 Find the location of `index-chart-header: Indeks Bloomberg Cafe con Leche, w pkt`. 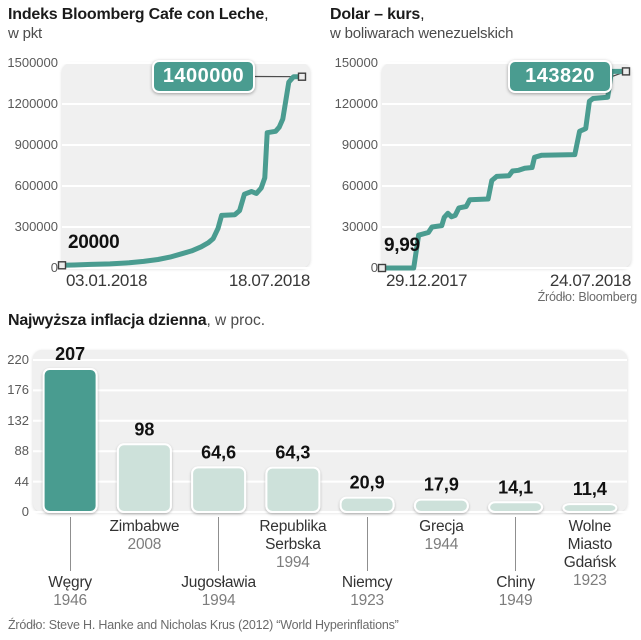

index-chart-header: Indeks Bloomberg Cafe con Leche, w pkt is located at coordinates (138, 24).